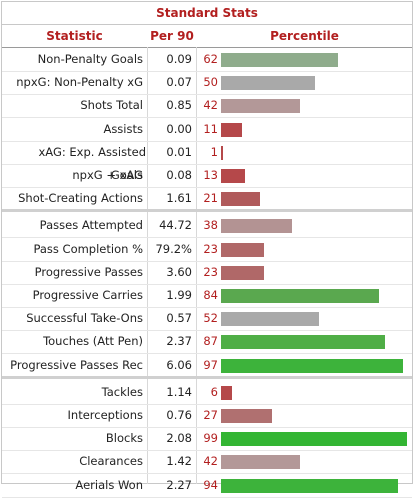 Image resolution: width=414 pixels, height=498 pixels. What do you see at coordinates (179, 295) in the screenshot?
I see `per90-value: 1.99` at bounding box center [179, 295].